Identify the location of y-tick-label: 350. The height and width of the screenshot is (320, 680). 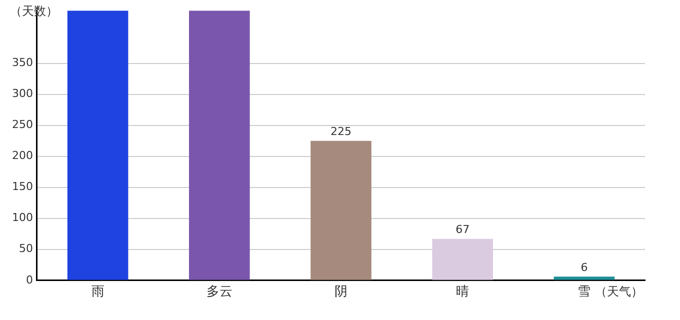
(22, 63).